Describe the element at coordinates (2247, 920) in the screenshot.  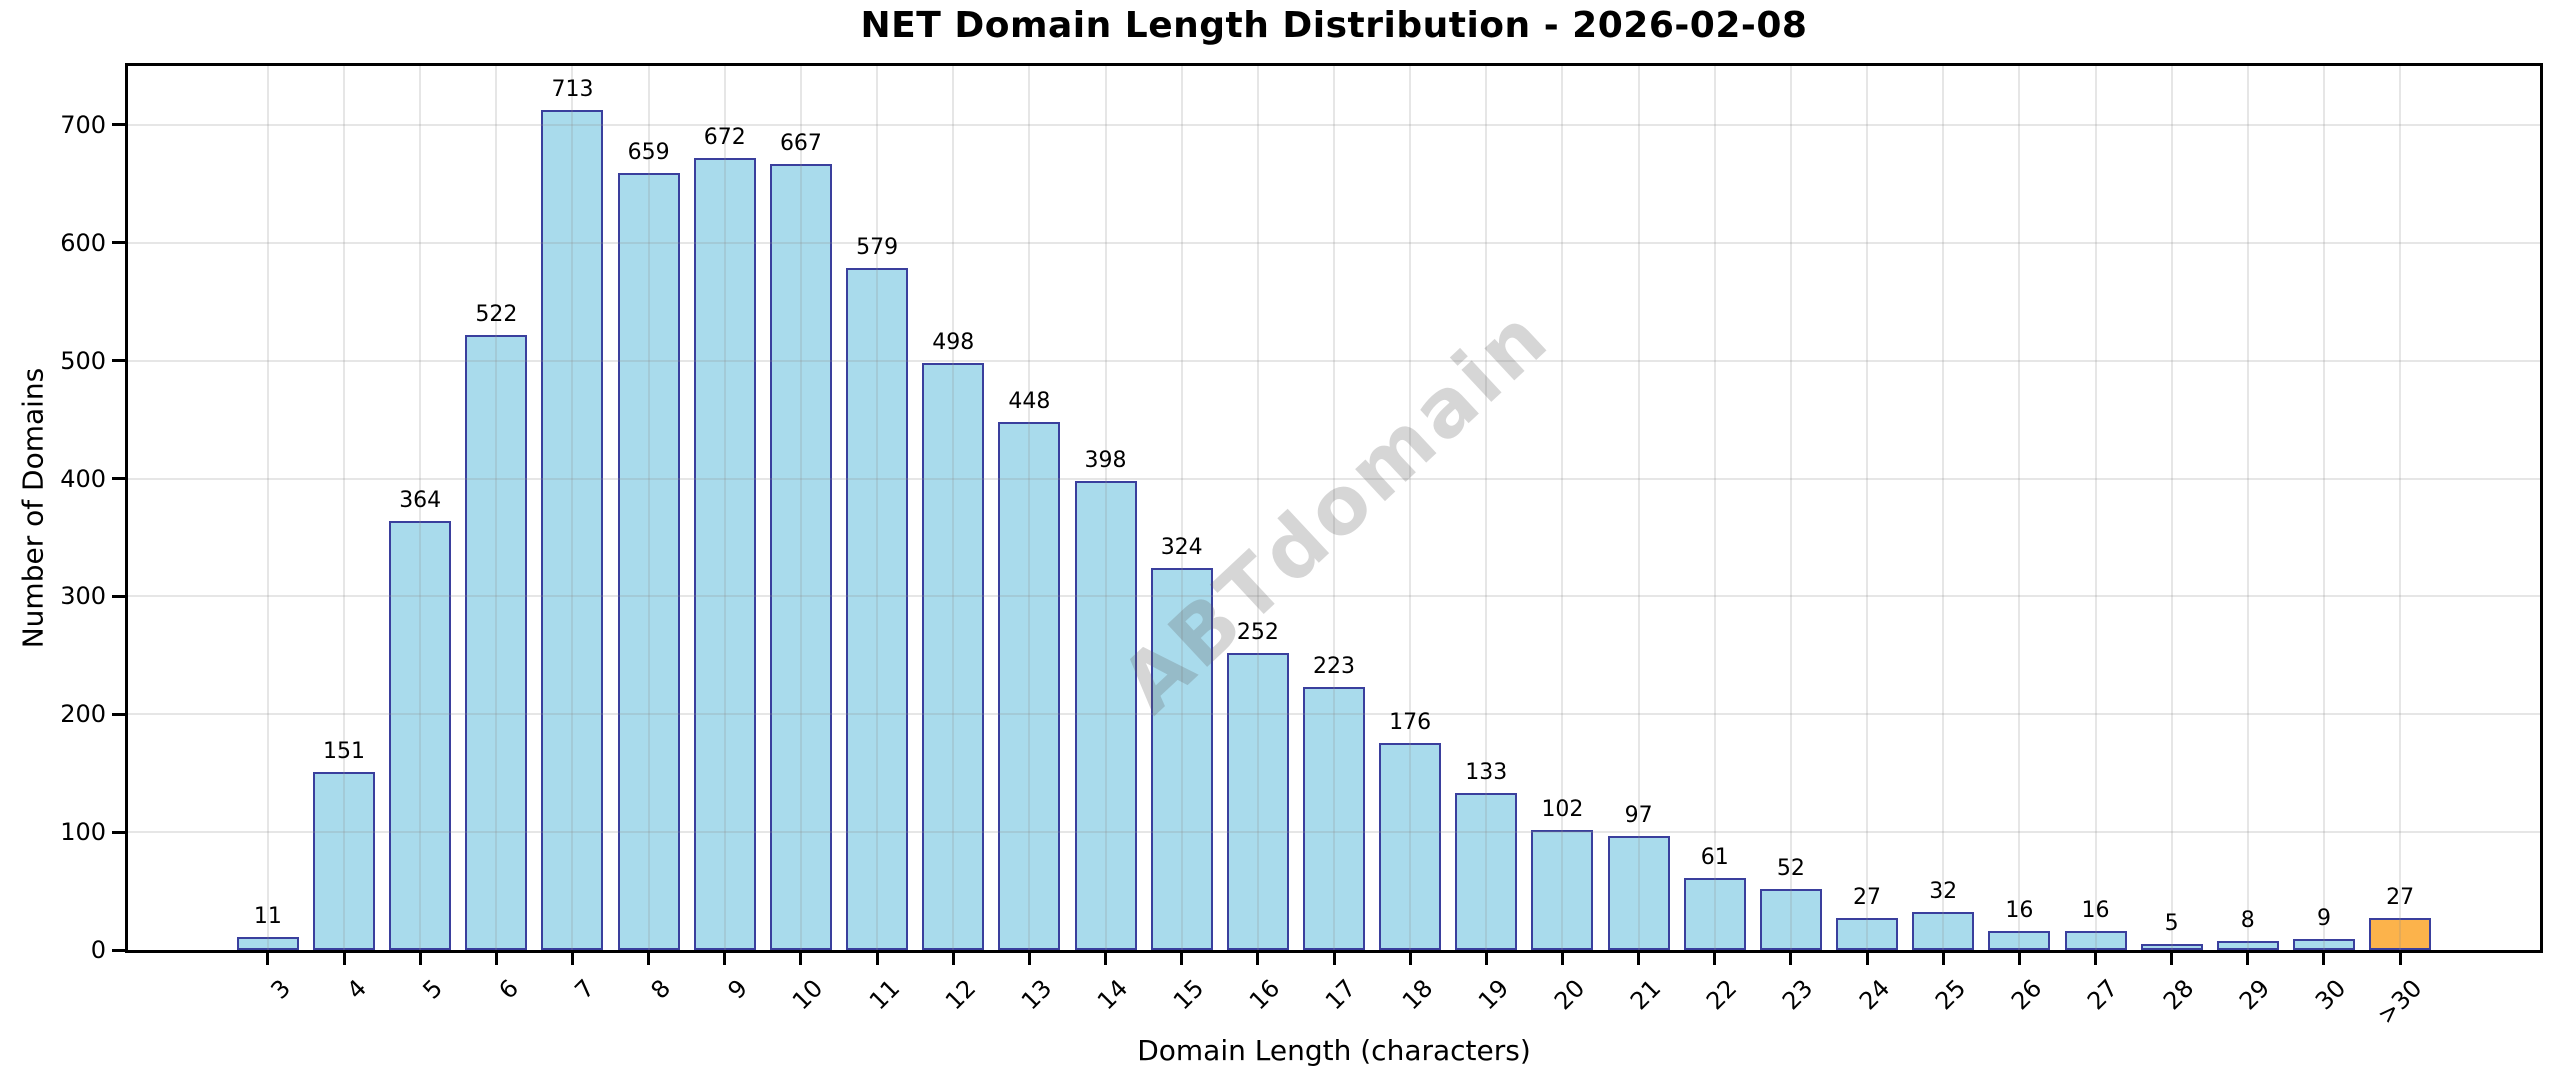
I see `bar-value-label: 8` at that location.